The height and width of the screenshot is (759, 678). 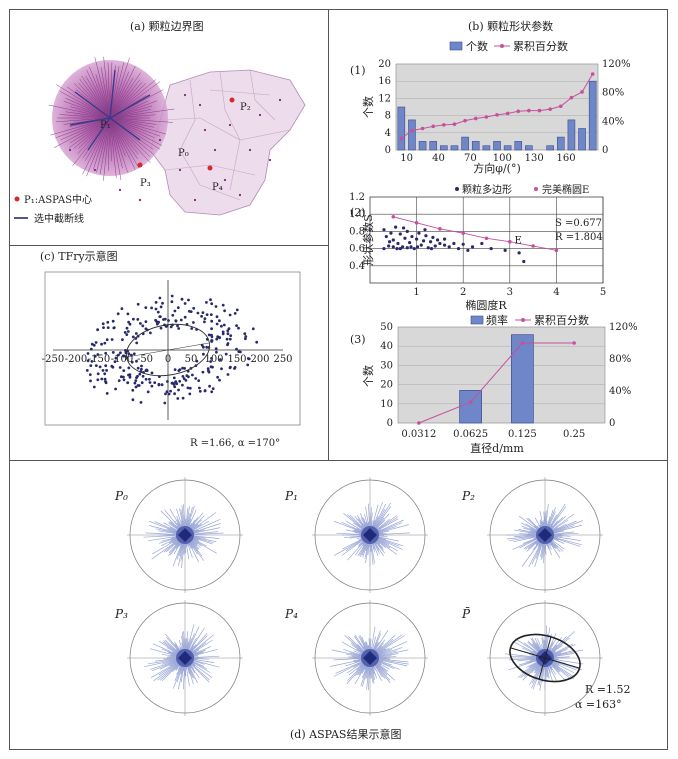 What do you see at coordinates (470, 158) in the screenshot?
I see `b1-xtick: 70` at bounding box center [470, 158].